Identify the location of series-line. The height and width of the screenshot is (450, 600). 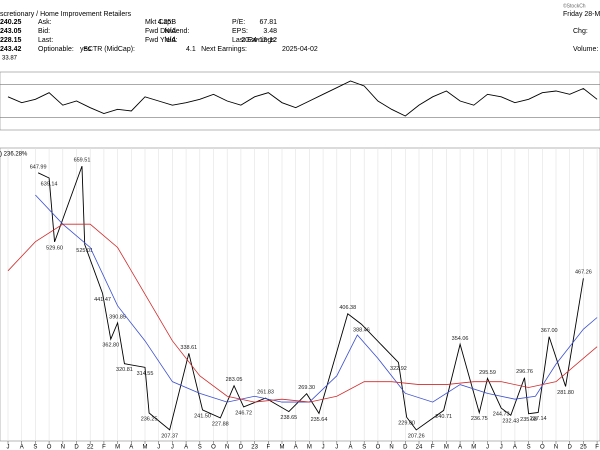
(302, 98).